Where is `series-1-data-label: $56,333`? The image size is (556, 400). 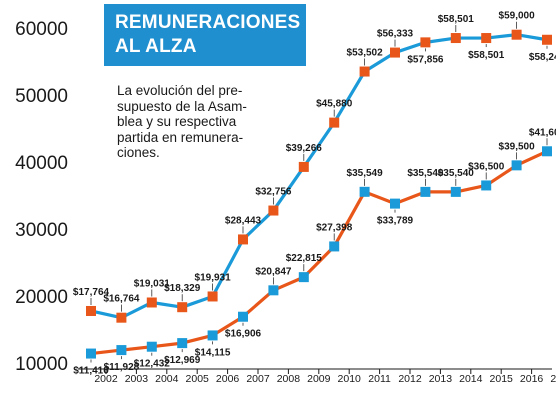
series-1-data-label: $56,333 is located at coordinates (395, 34).